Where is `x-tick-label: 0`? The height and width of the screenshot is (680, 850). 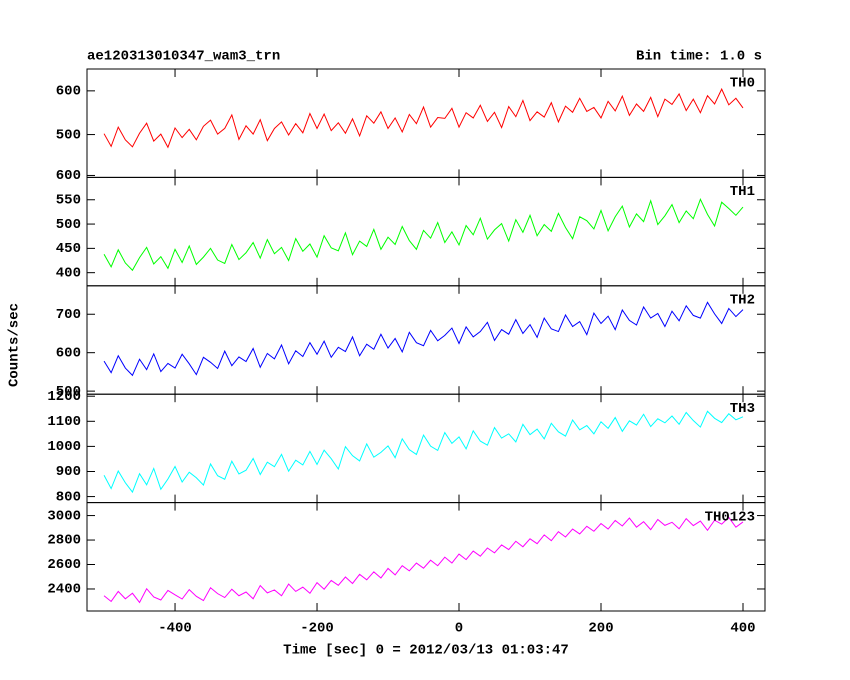
x-tick-label: 0 is located at coordinates (459, 629).